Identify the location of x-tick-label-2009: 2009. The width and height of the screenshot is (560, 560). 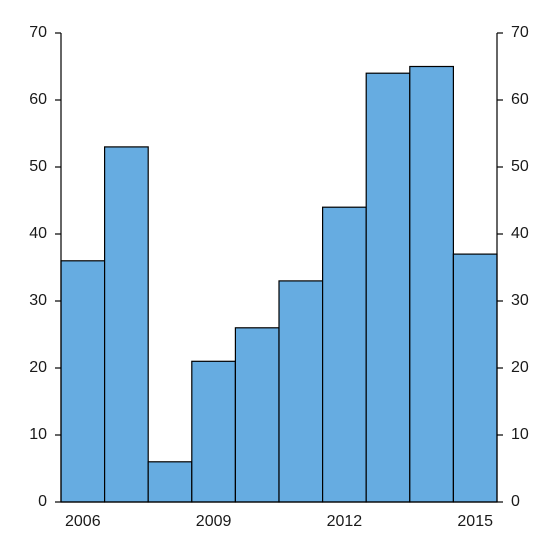
(214, 521).